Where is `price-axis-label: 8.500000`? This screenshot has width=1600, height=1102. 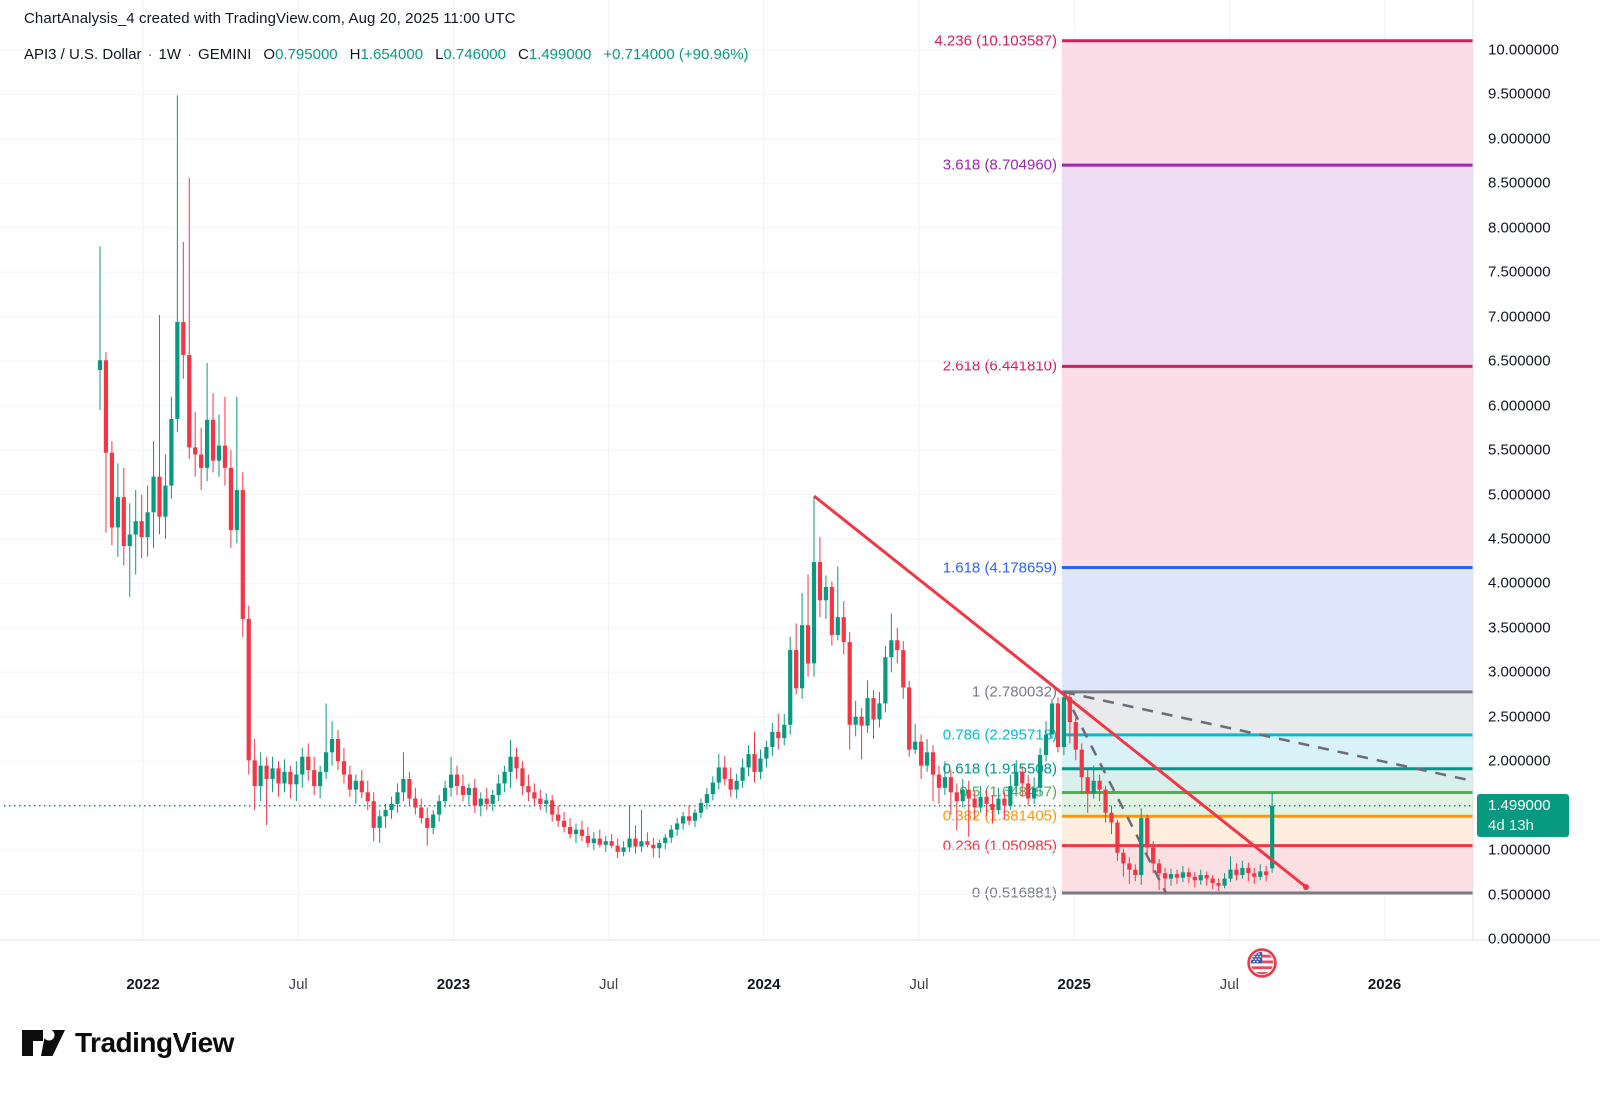
price-axis-label: 8.500000 is located at coordinates (1519, 183).